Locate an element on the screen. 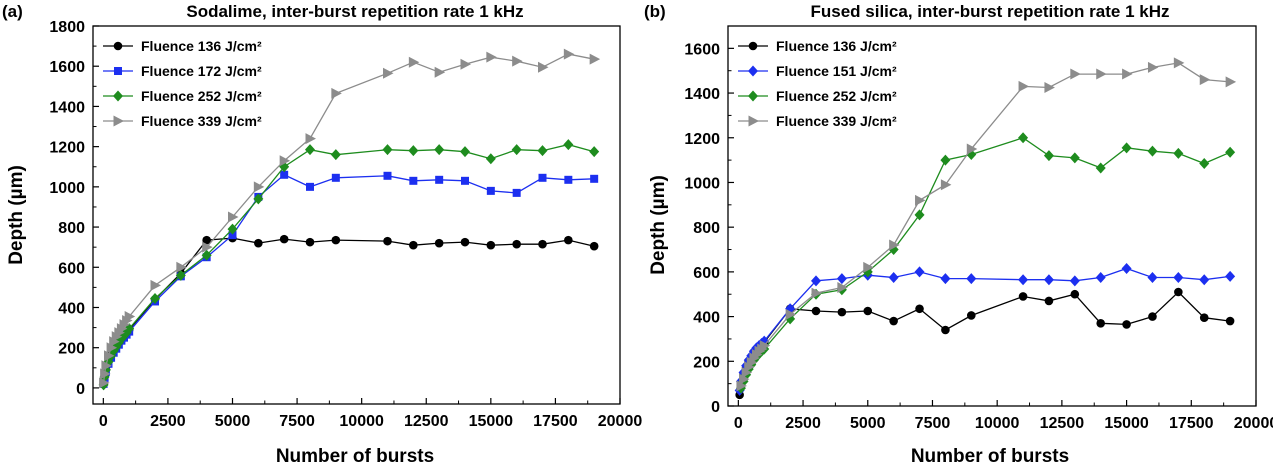 The height and width of the screenshot is (465, 1273). legend-label: Fluence 136 J/cm² is located at coordinates (201, 46).